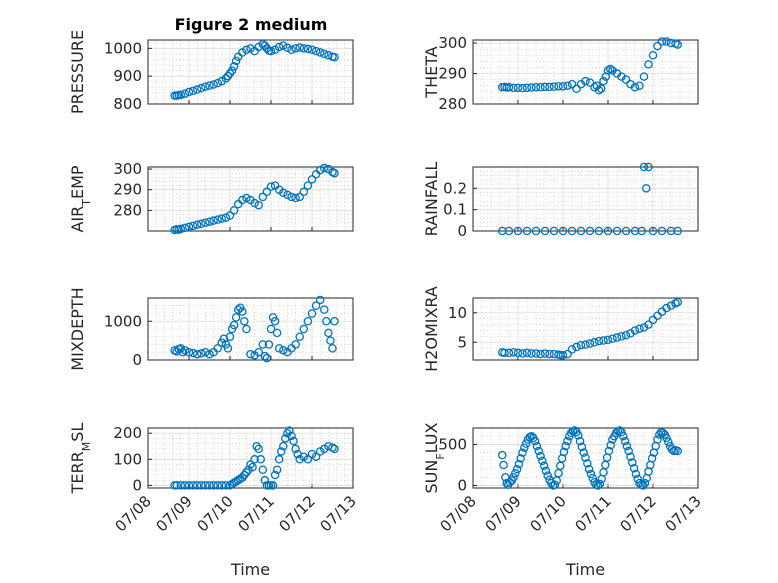 The width and height of the screenshot is (778, 583). Describe the element at coordinates (585, 72) in the screenshot. I see `panel-2-axis-box` at that location.